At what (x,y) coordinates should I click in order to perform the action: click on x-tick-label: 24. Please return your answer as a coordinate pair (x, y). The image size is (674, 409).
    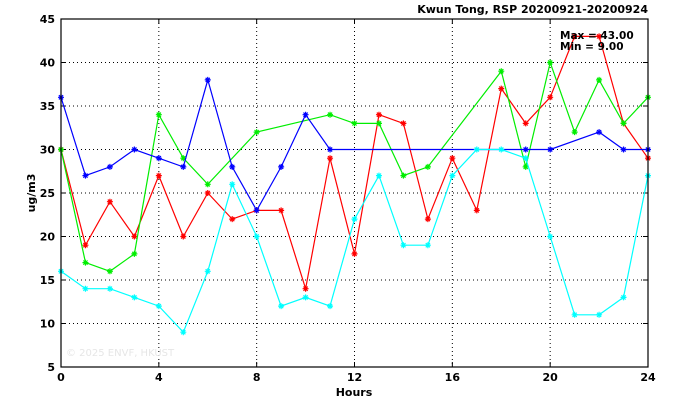
    Looking at the image, I should click on (648, 377).